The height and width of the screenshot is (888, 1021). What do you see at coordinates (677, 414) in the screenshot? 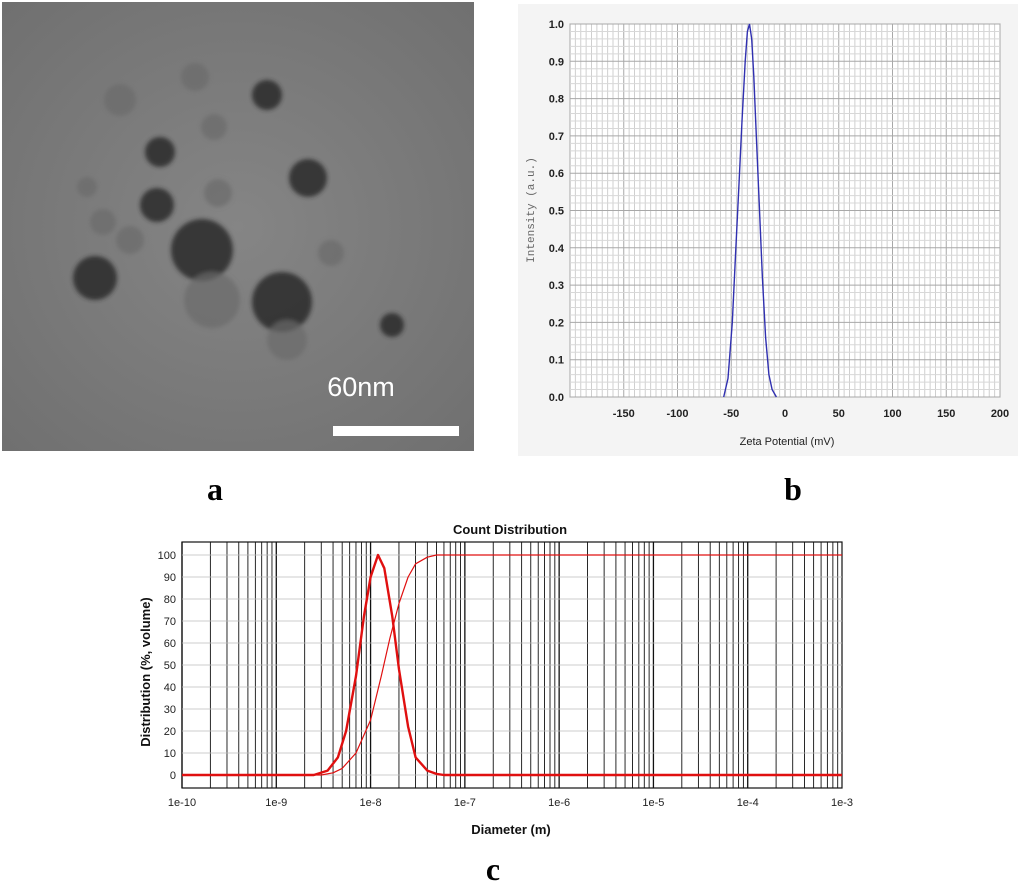
I see `chart-b-xtick-label: -100` at bounding box center [677, 414].